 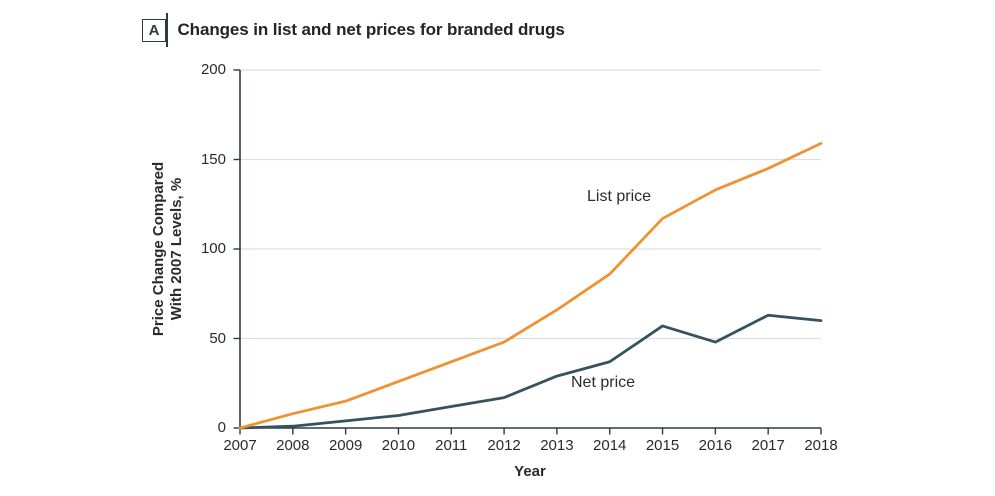 I want to click on series-line-net-price, so click(x=530, y=371).